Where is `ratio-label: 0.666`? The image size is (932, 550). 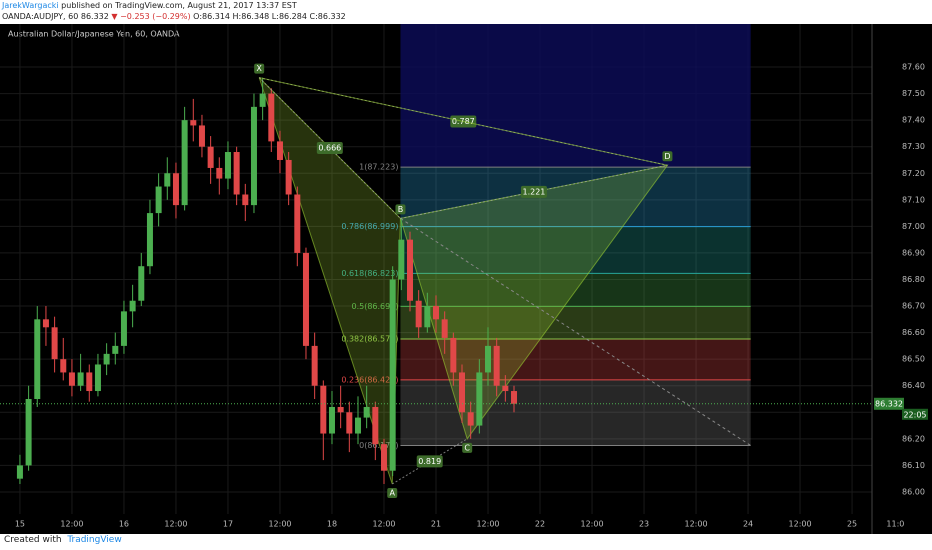 ratio-label: 0.666 is located at coordinates (329, 148).